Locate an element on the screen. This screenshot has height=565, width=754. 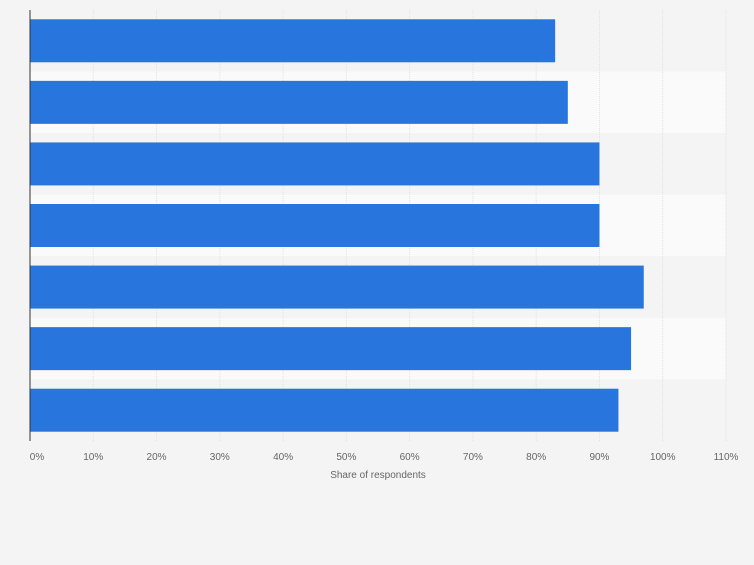
x-tick-label: 70% is located at coordinates (473, 457).